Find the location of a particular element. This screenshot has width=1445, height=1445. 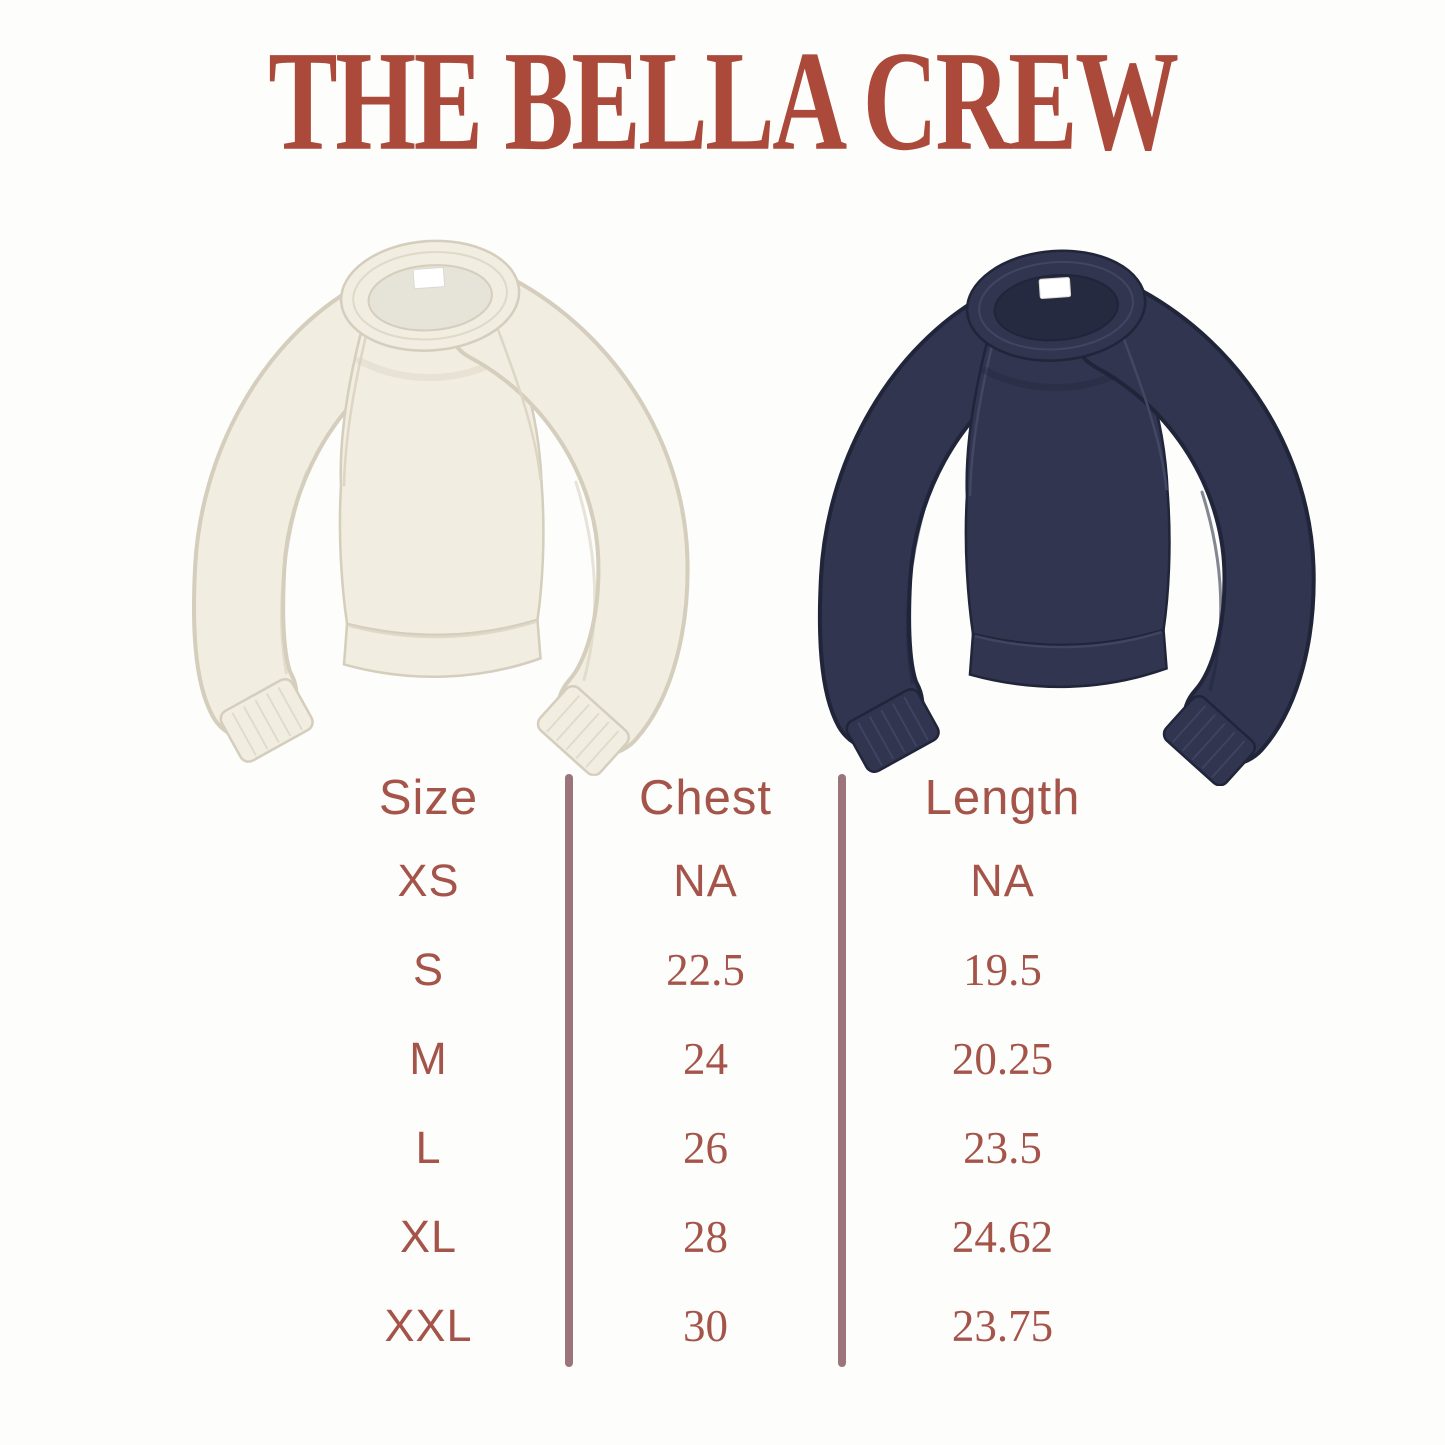

column-header-size: Size is located at coordinates (428, 798).